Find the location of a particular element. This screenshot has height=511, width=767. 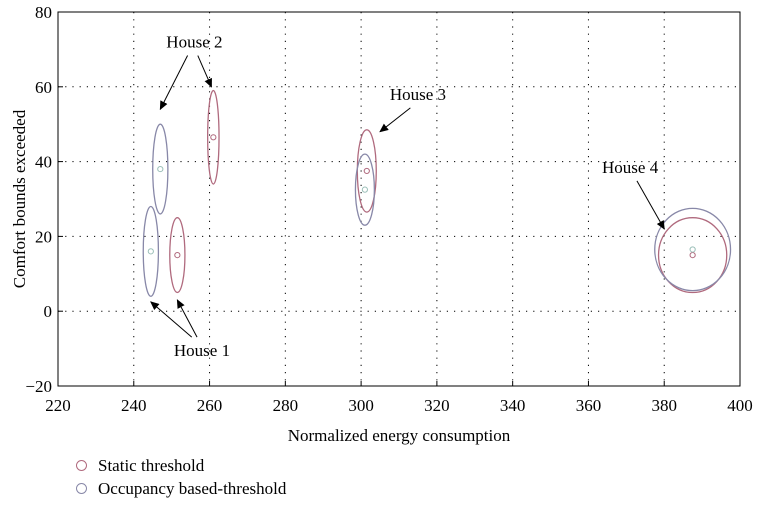

x-tick-label: 400 is located at coordinates (740, 405).